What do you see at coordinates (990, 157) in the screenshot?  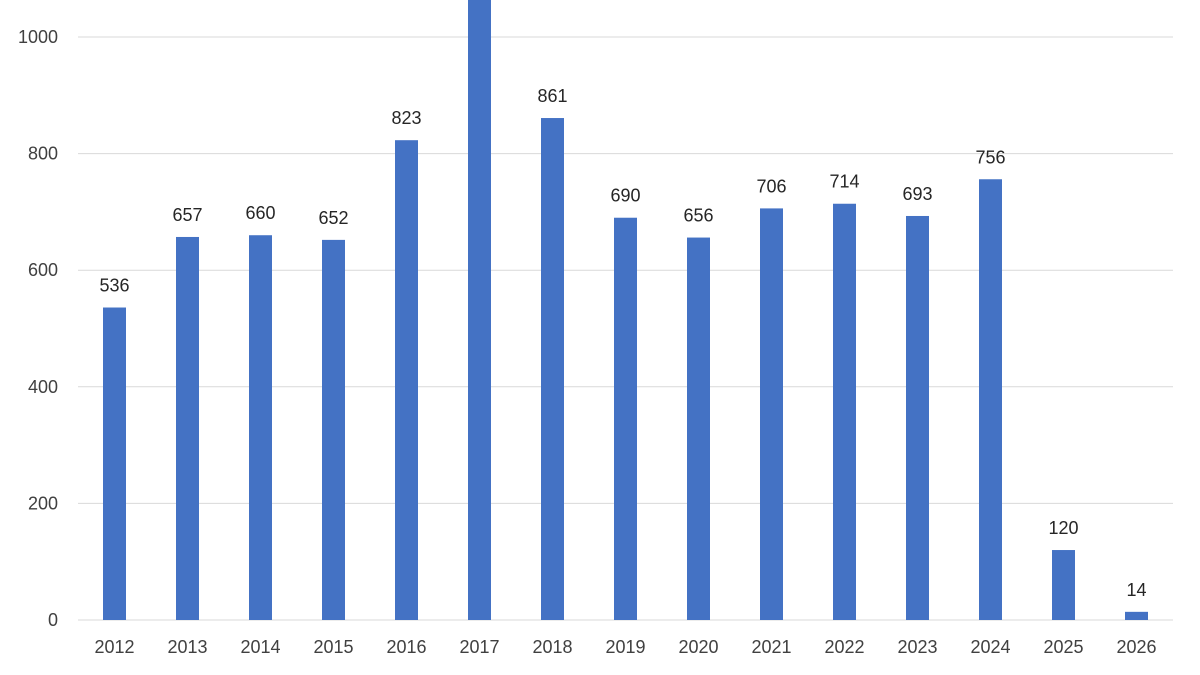 I see `data-label-2024: 756` at bounding box center [990, 157].